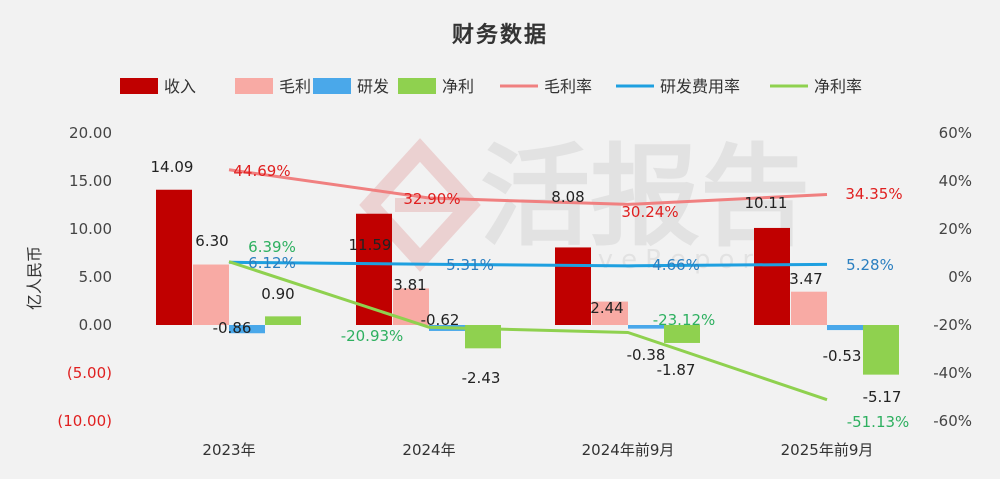 Image resolution: width=1000 pixels, height=479 pixels. What do you see at coordinates (766, 203) in the screenshot?
I see `bar-label: 10.11` at bounding box center [766, 203].